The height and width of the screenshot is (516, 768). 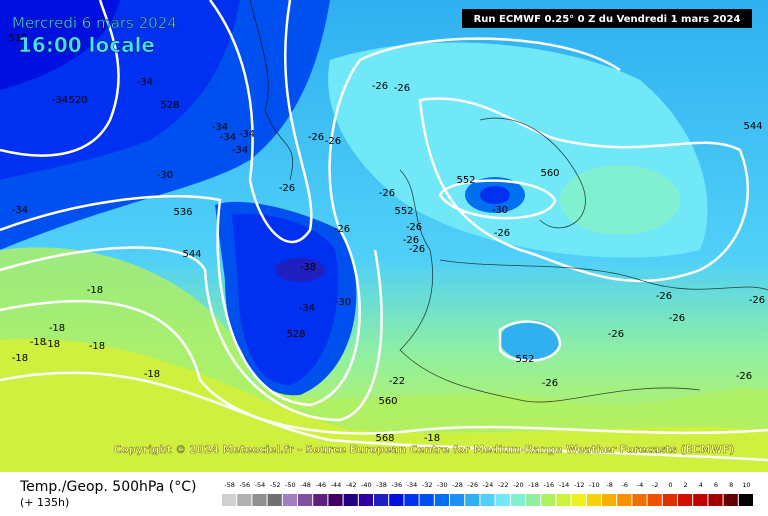 What do you see at coordinates (260, 485) in the screenshot?
I see `legend-label: -54` at bounding box center [260, 485].